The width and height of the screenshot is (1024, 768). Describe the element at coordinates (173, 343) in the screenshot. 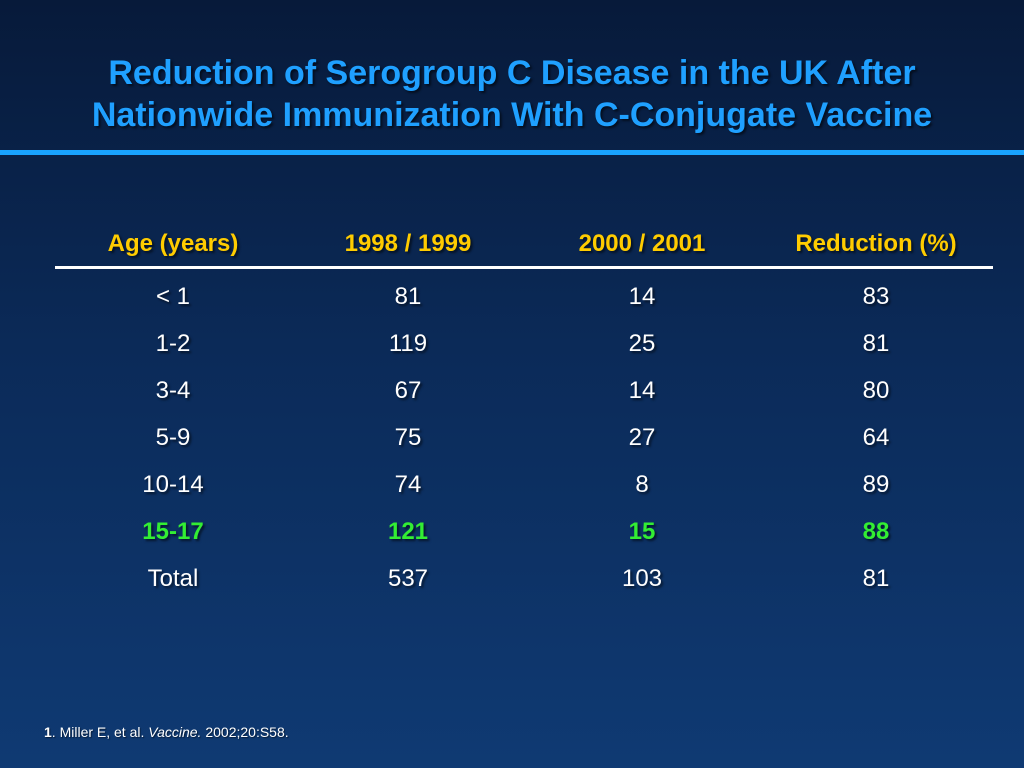

I see `cell-age: 1-2` at that location.